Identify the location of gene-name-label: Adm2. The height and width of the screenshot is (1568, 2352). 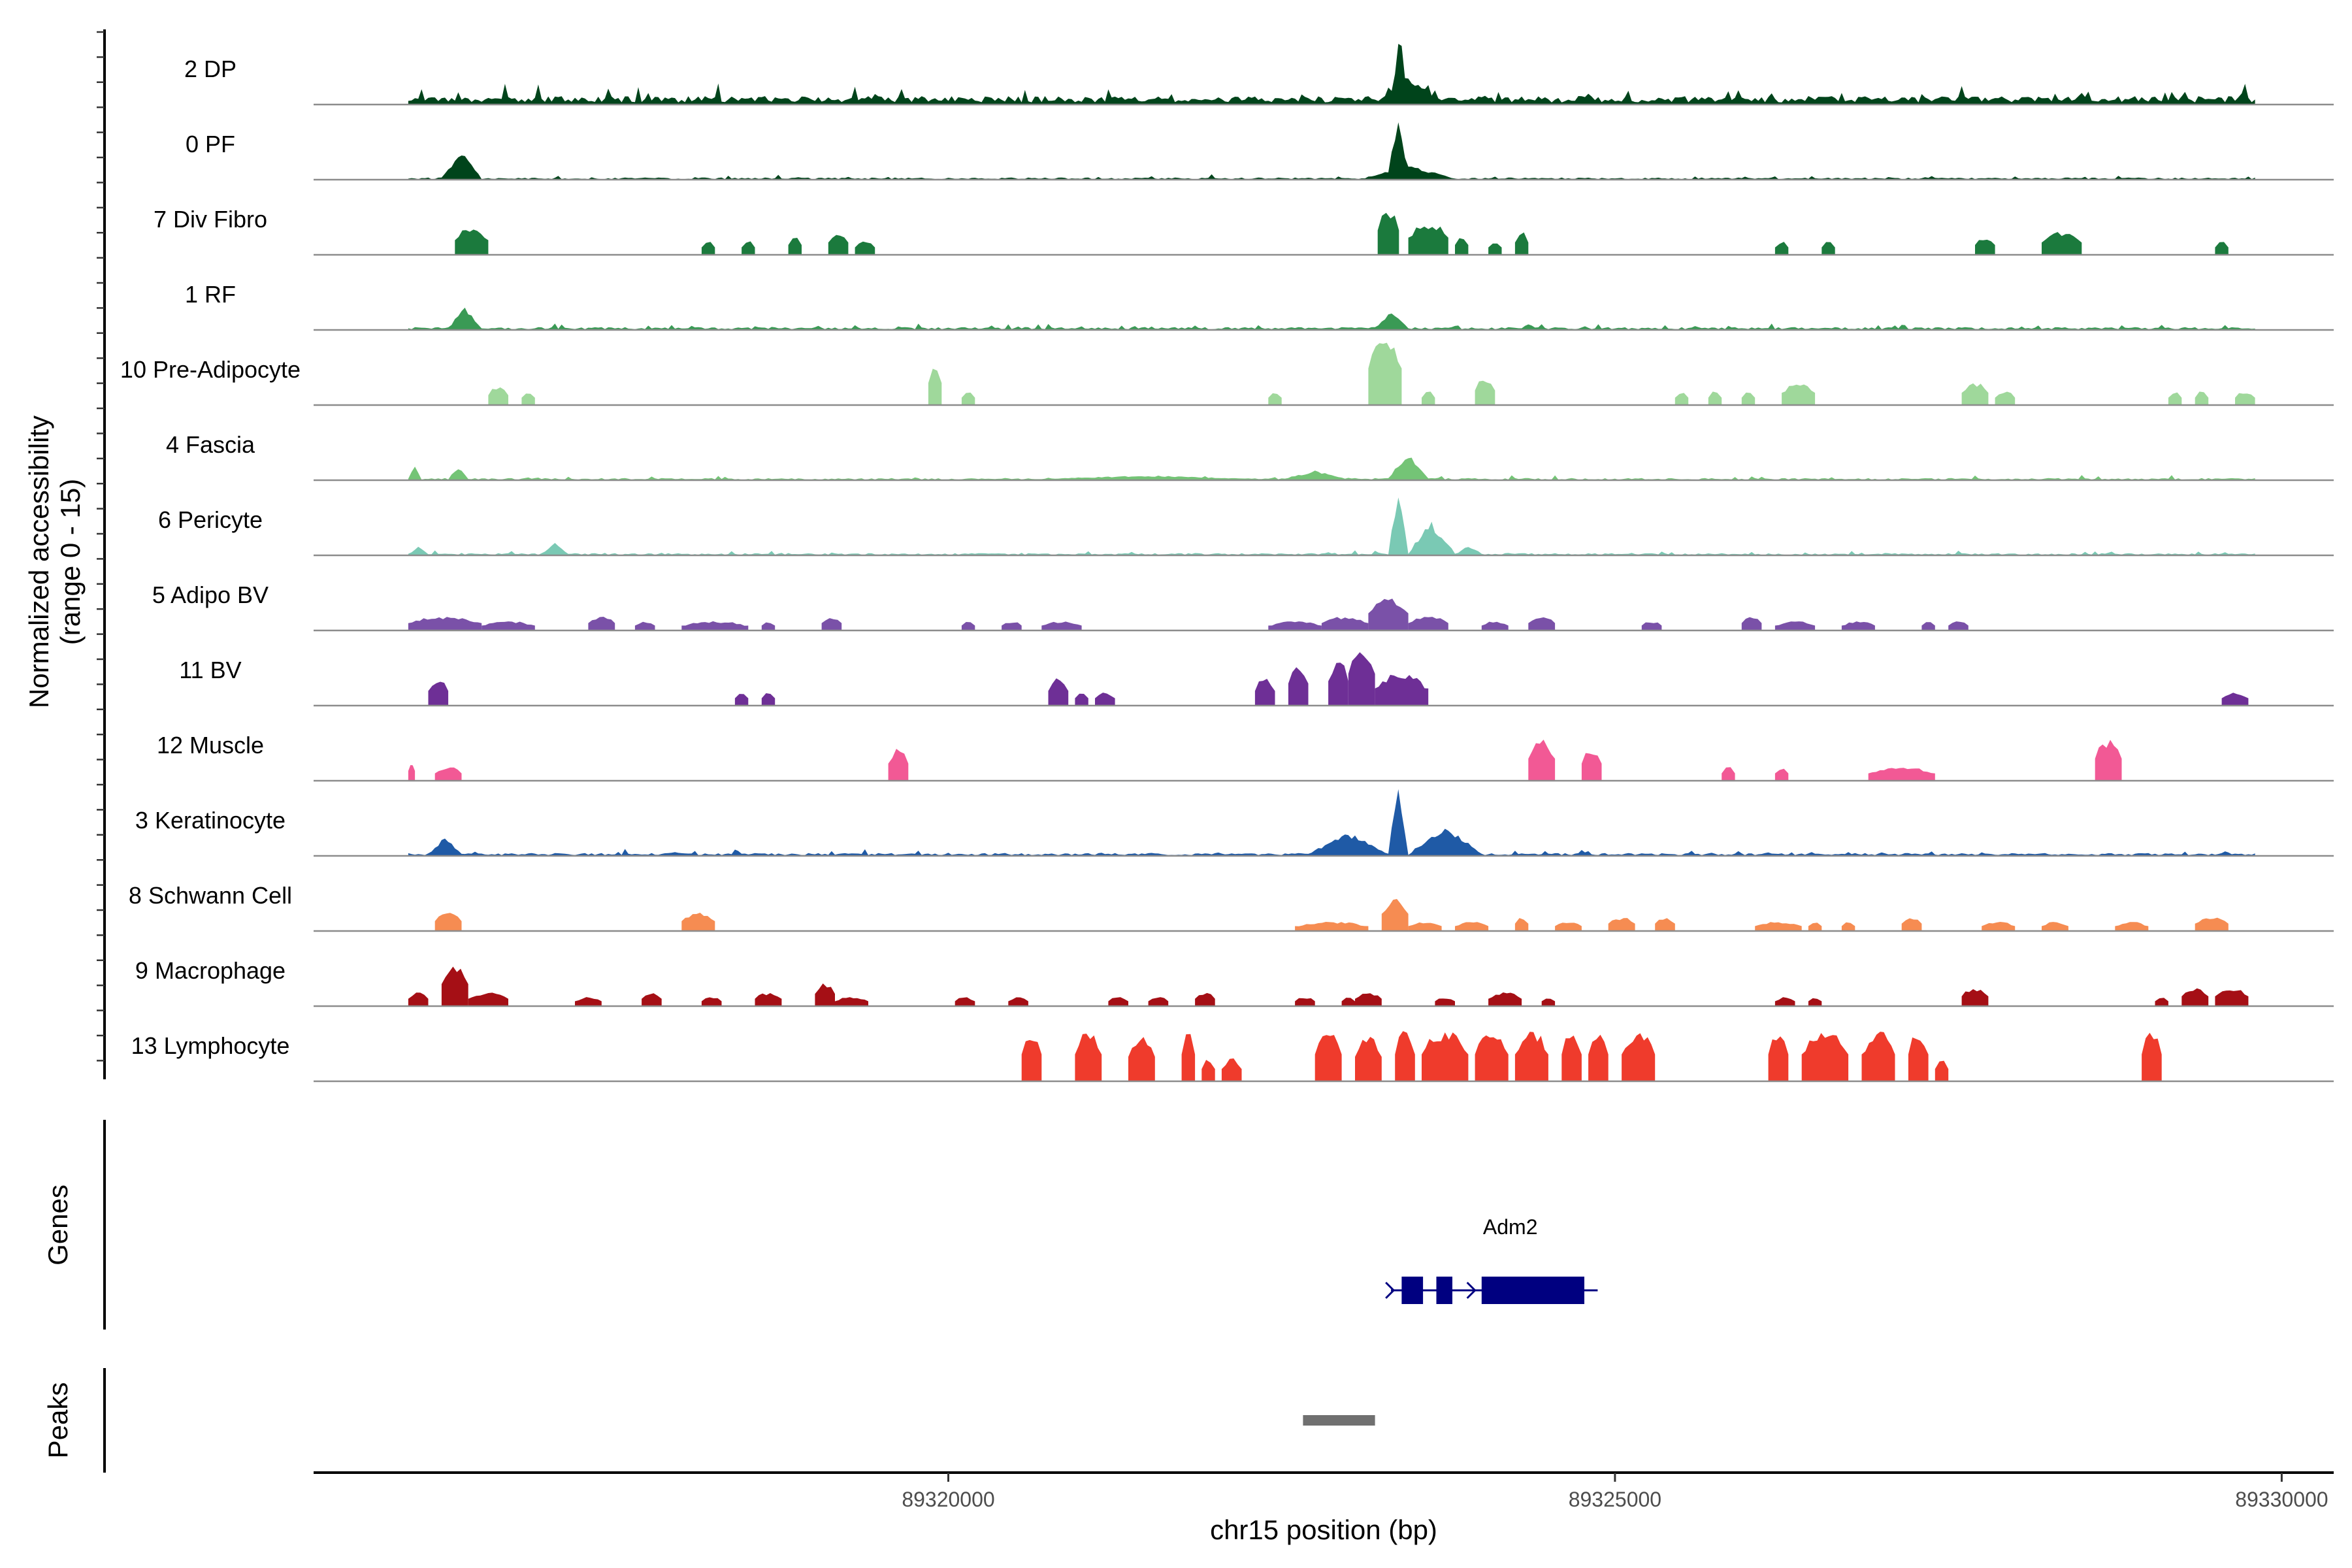
(1510, 1227).